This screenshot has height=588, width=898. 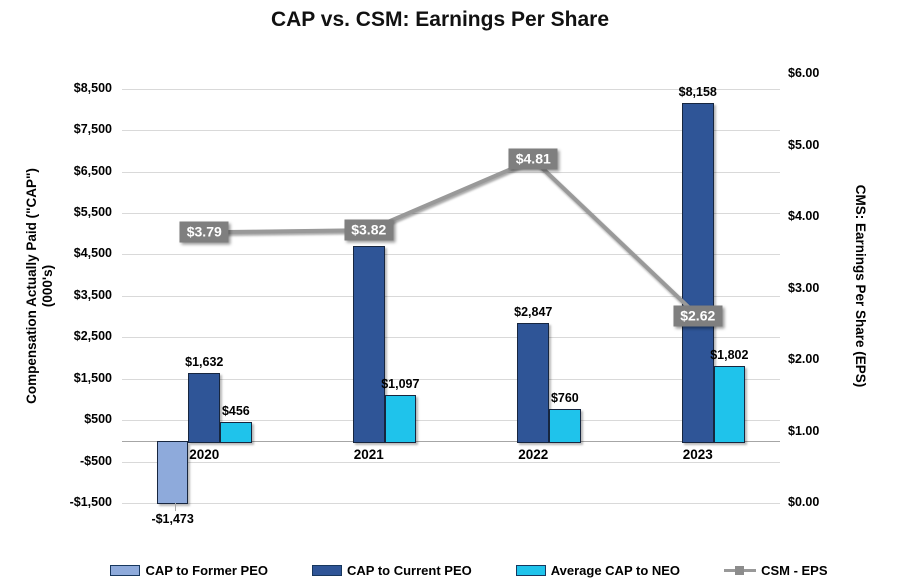 What do you see at coordinates (175, 506) in the screenshot?
I see `label-leader-line` at bounding box center [175, 506].